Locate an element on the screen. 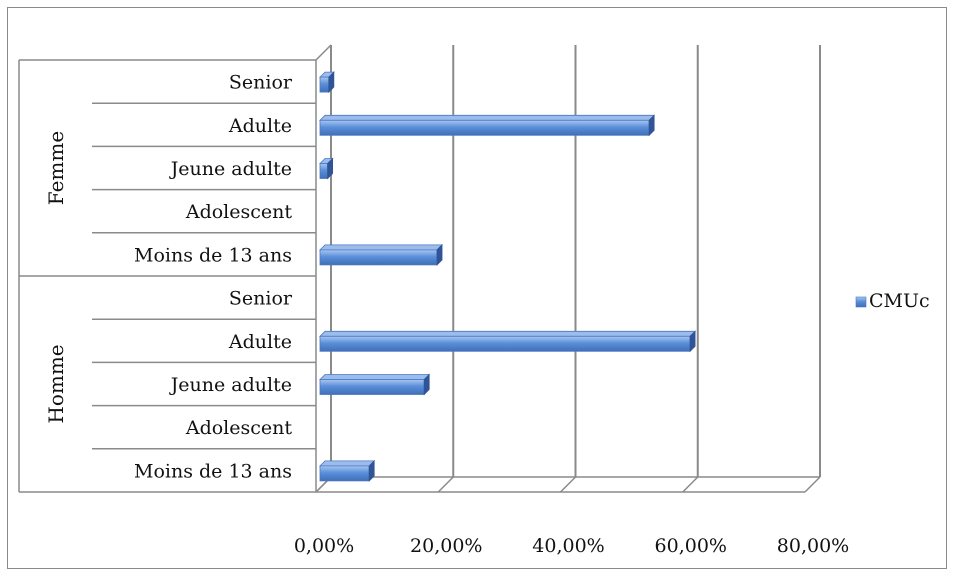  category-label-femme-jeune-adulte: Jeune adulte is located at coordinates (230, 169).